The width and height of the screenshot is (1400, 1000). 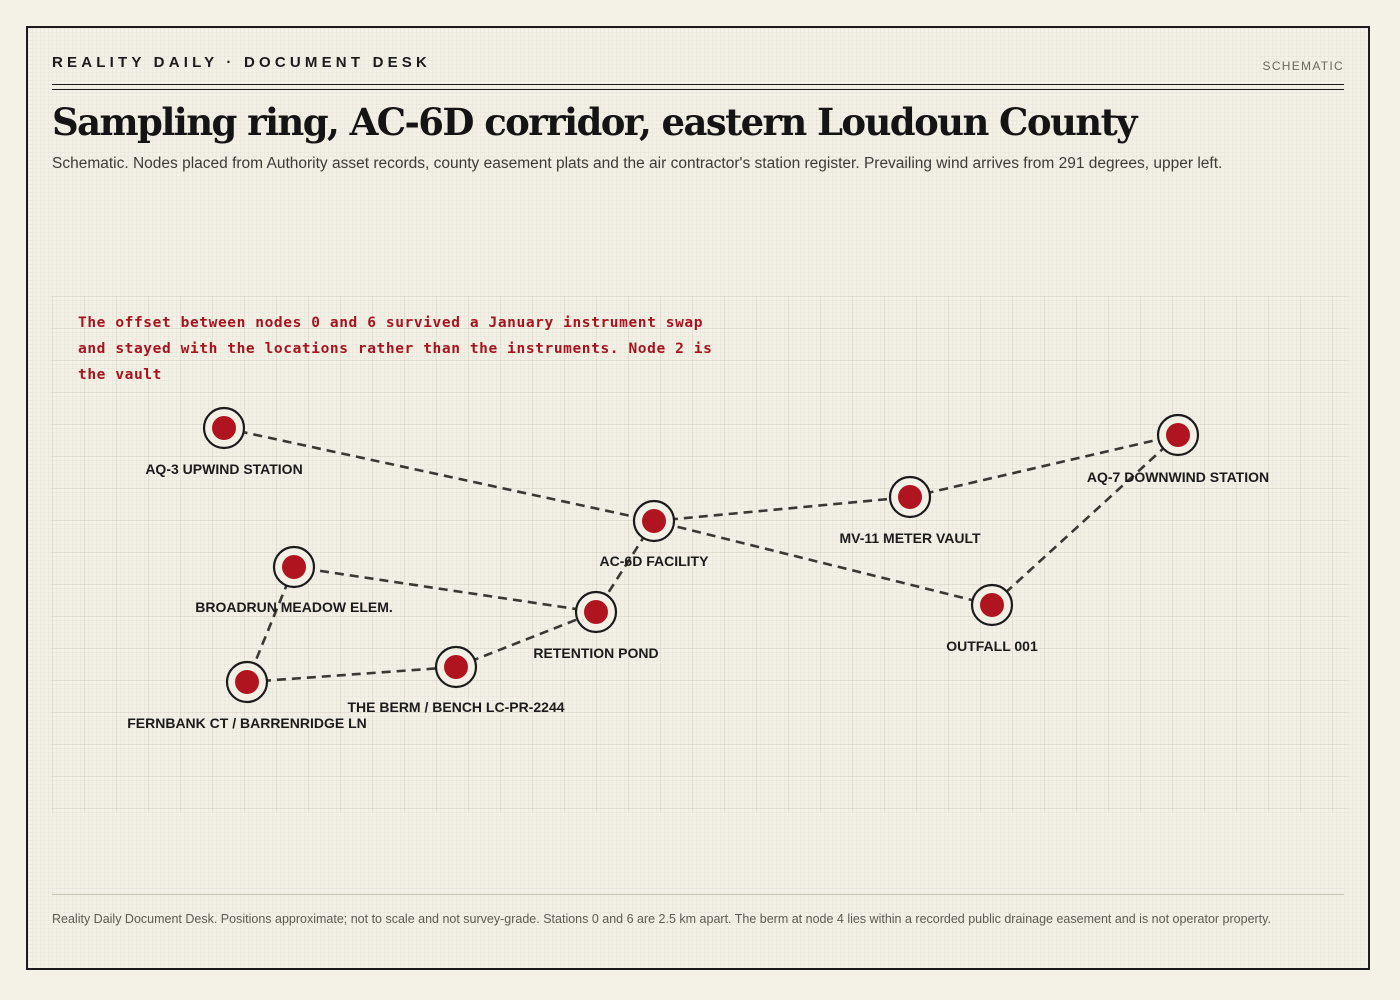 I want to click on edge-aq3-ac6d, so click(x=439, y=474).